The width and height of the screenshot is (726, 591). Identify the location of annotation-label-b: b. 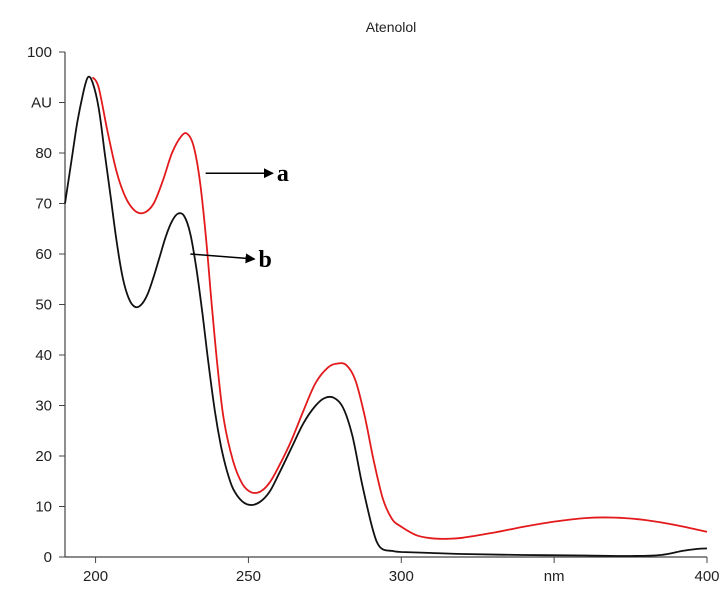
(265, 260).